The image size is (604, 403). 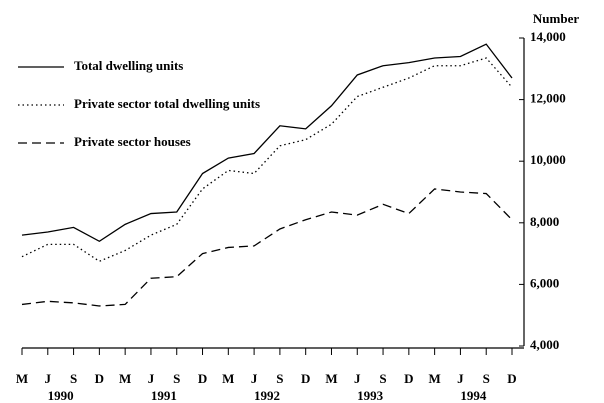 I want to click on y-tick-label: 4,000, so click(x=544, y=344).